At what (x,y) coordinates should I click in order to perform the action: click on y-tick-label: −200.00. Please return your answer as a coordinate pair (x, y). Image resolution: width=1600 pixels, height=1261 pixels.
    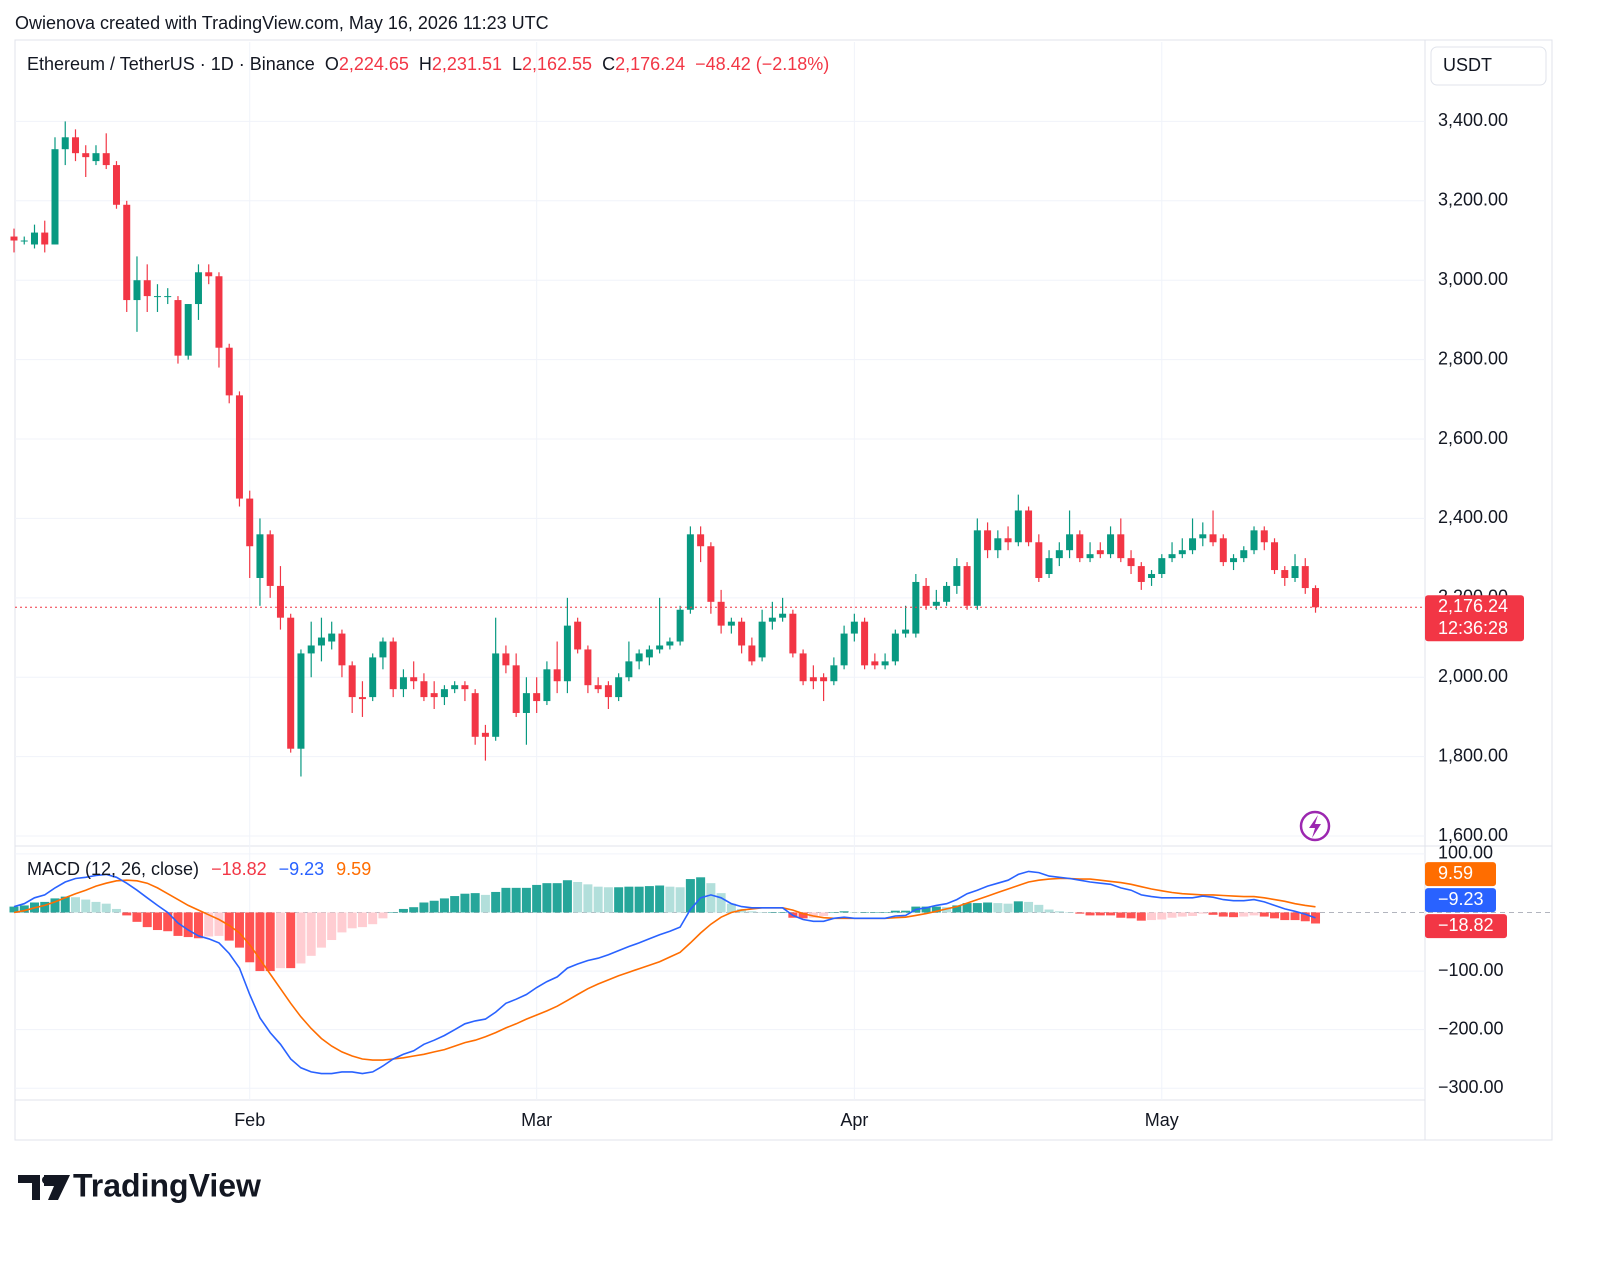
    Looking at the image, I should click on (1471, 1028).